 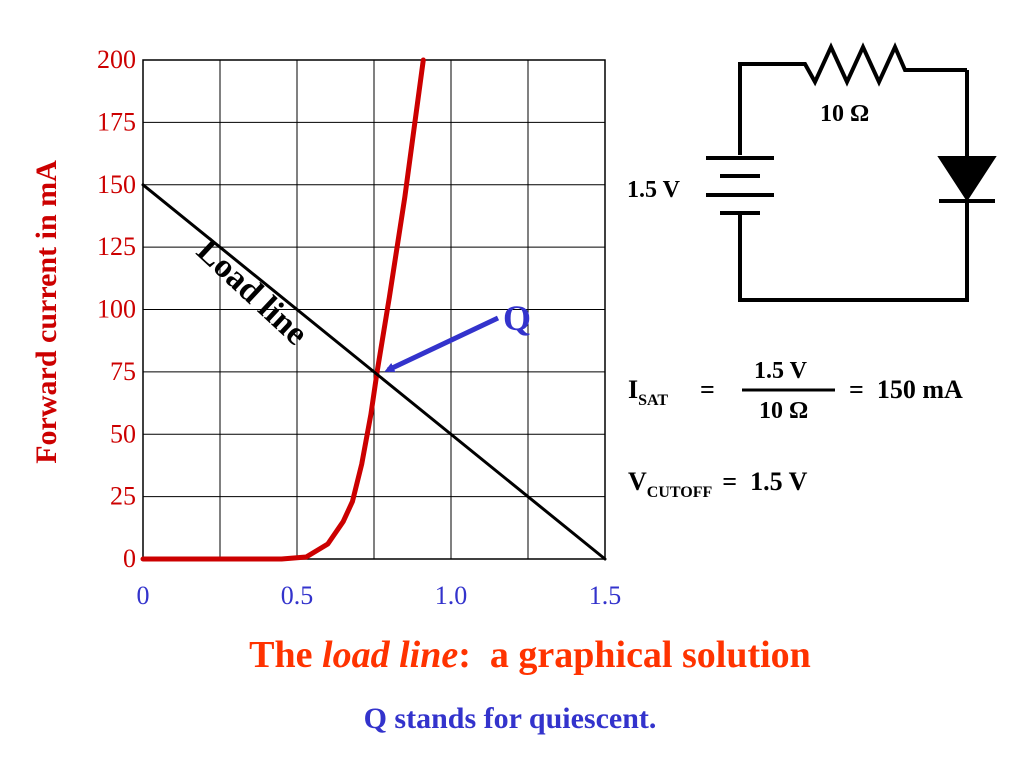 What do you see at coordinates (143, 595) in the screenshot?
I see `x-tick-label: 0` at bounding box center [143, 595].